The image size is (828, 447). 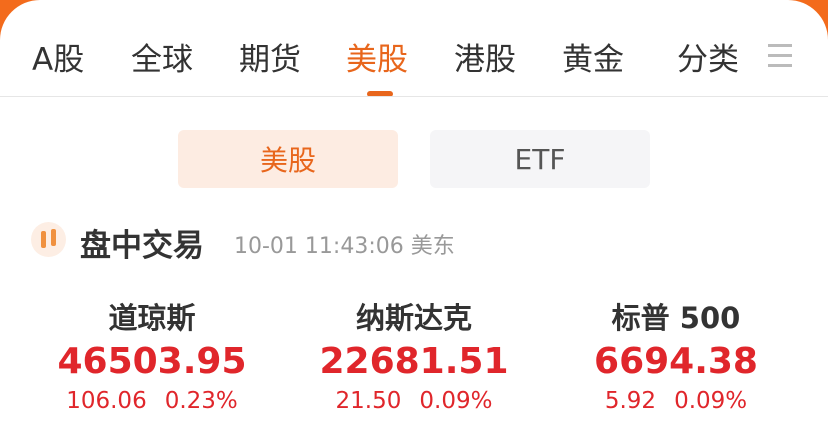 I want to click on tab-global: 全球, so click(x=162, y=60).